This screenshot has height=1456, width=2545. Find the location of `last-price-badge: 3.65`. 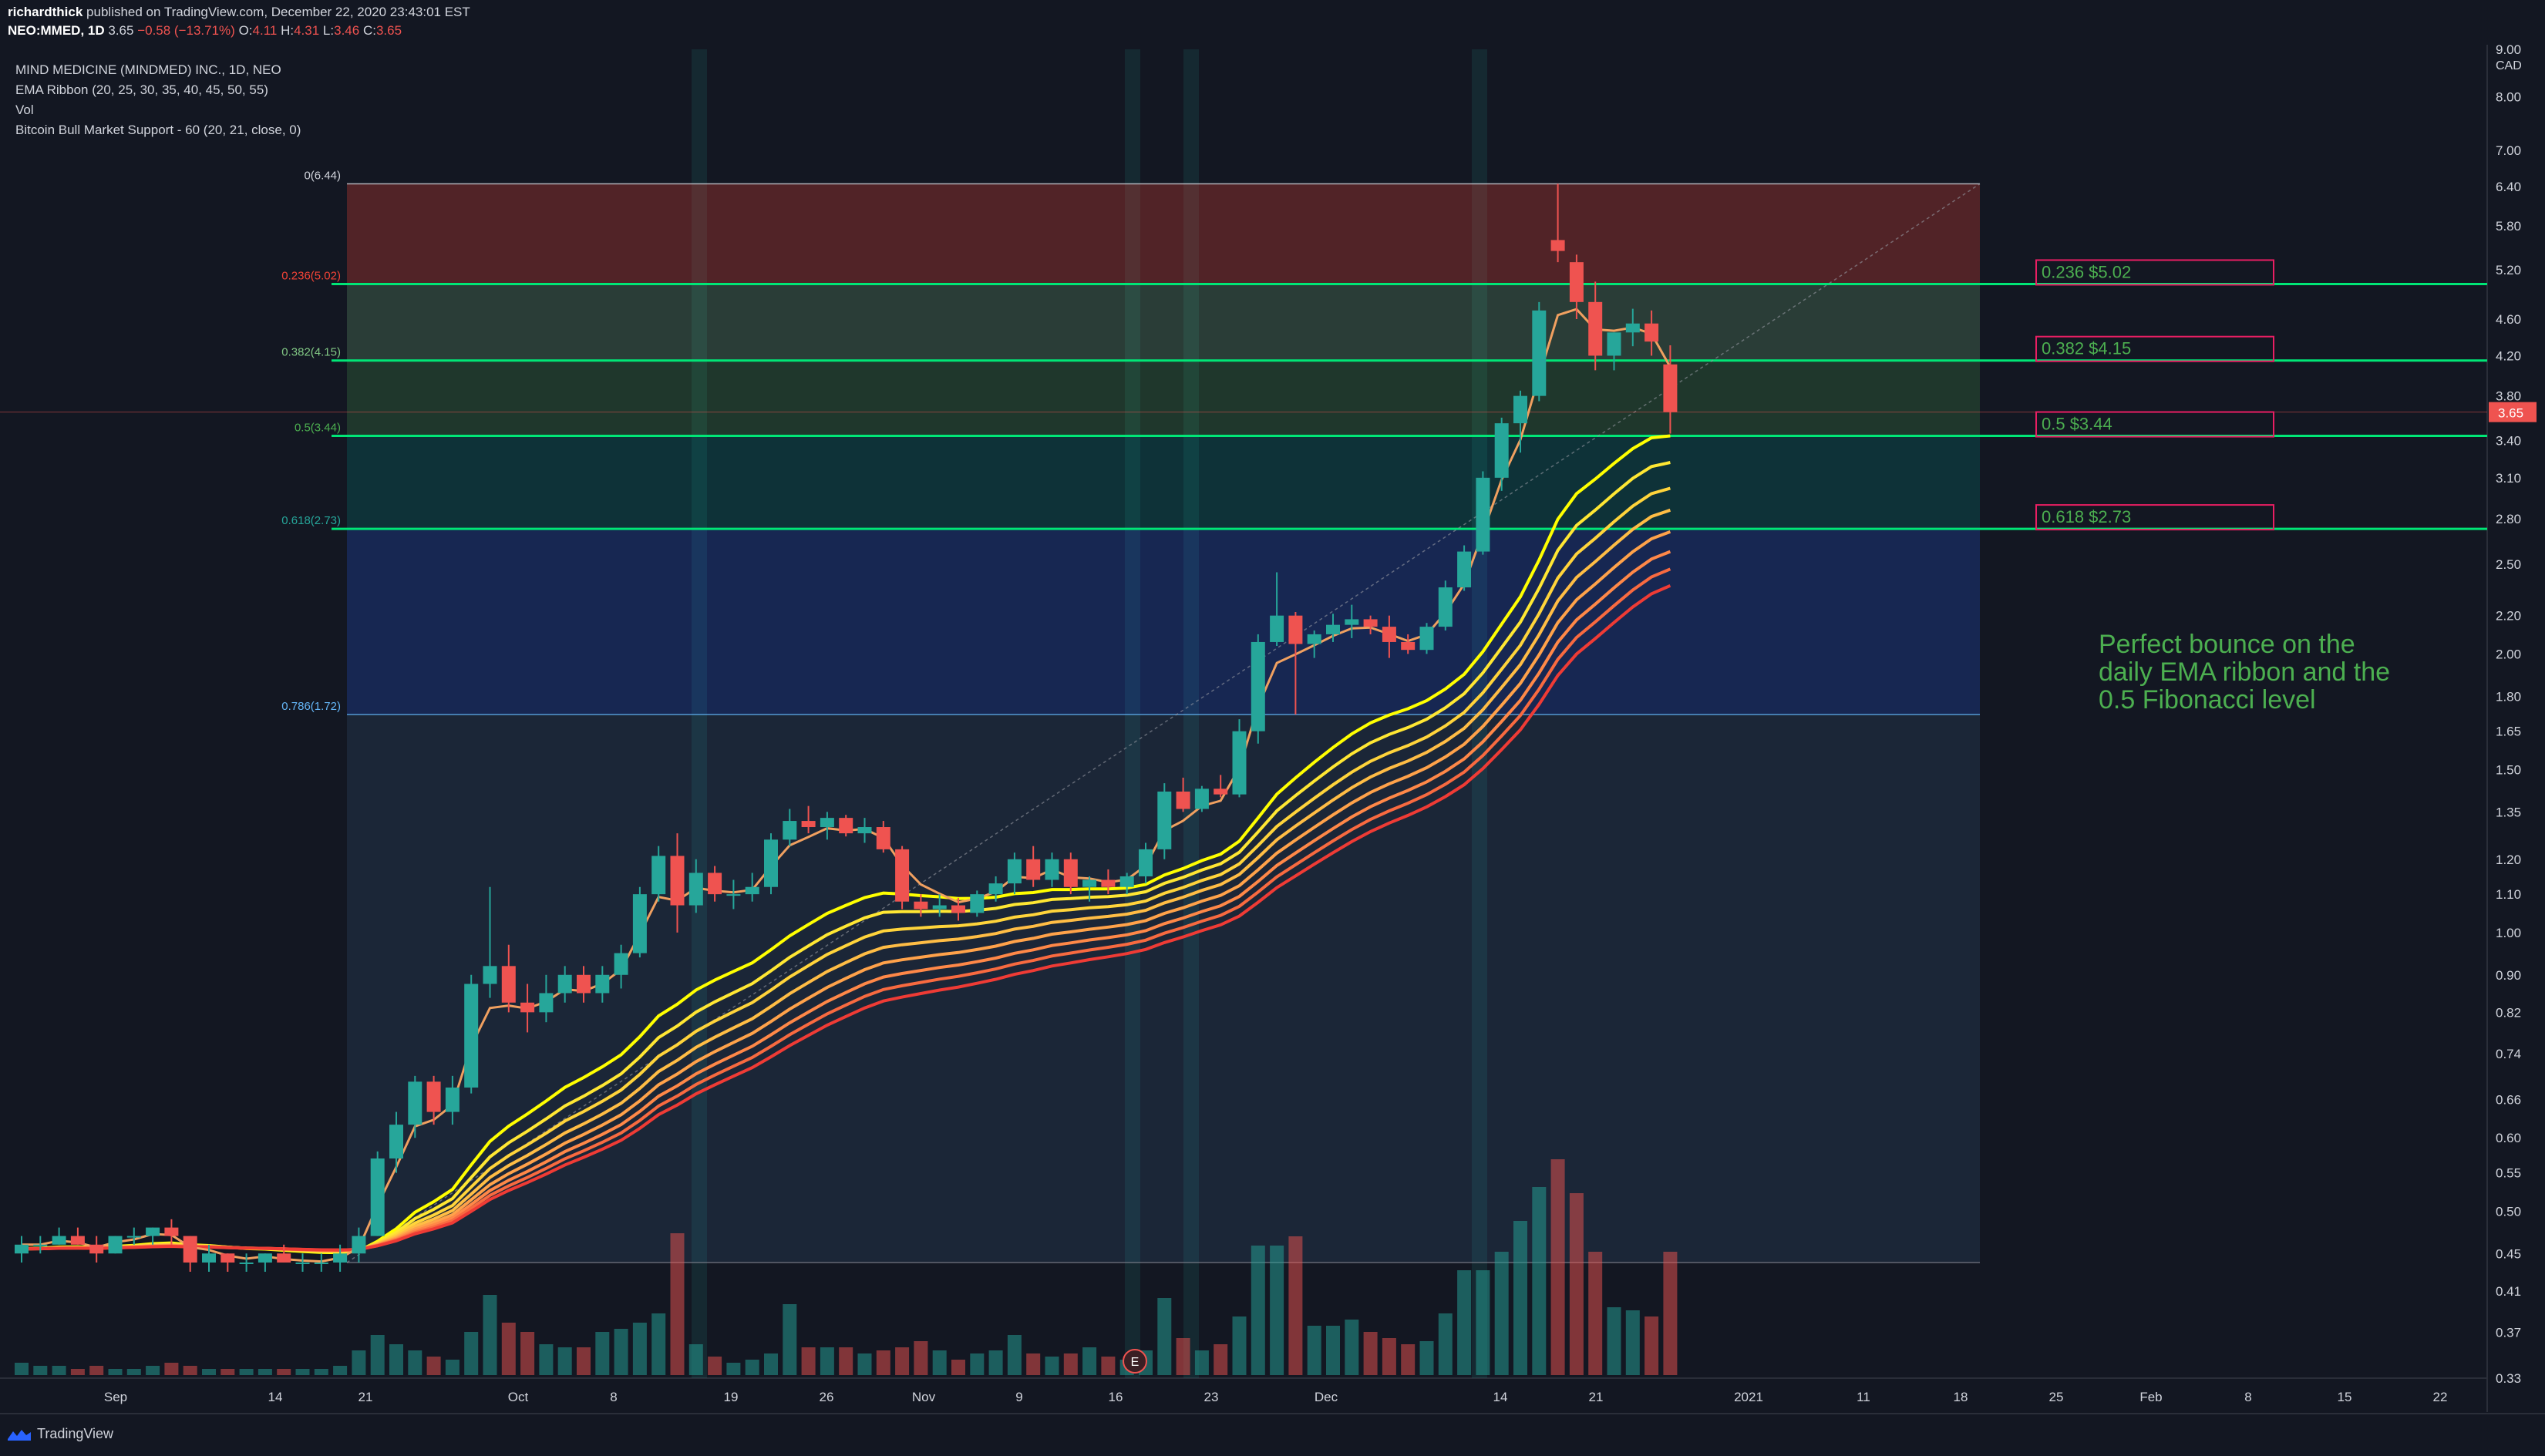

last-price-badge: 3.65 is located at coordinates (2510, 413).